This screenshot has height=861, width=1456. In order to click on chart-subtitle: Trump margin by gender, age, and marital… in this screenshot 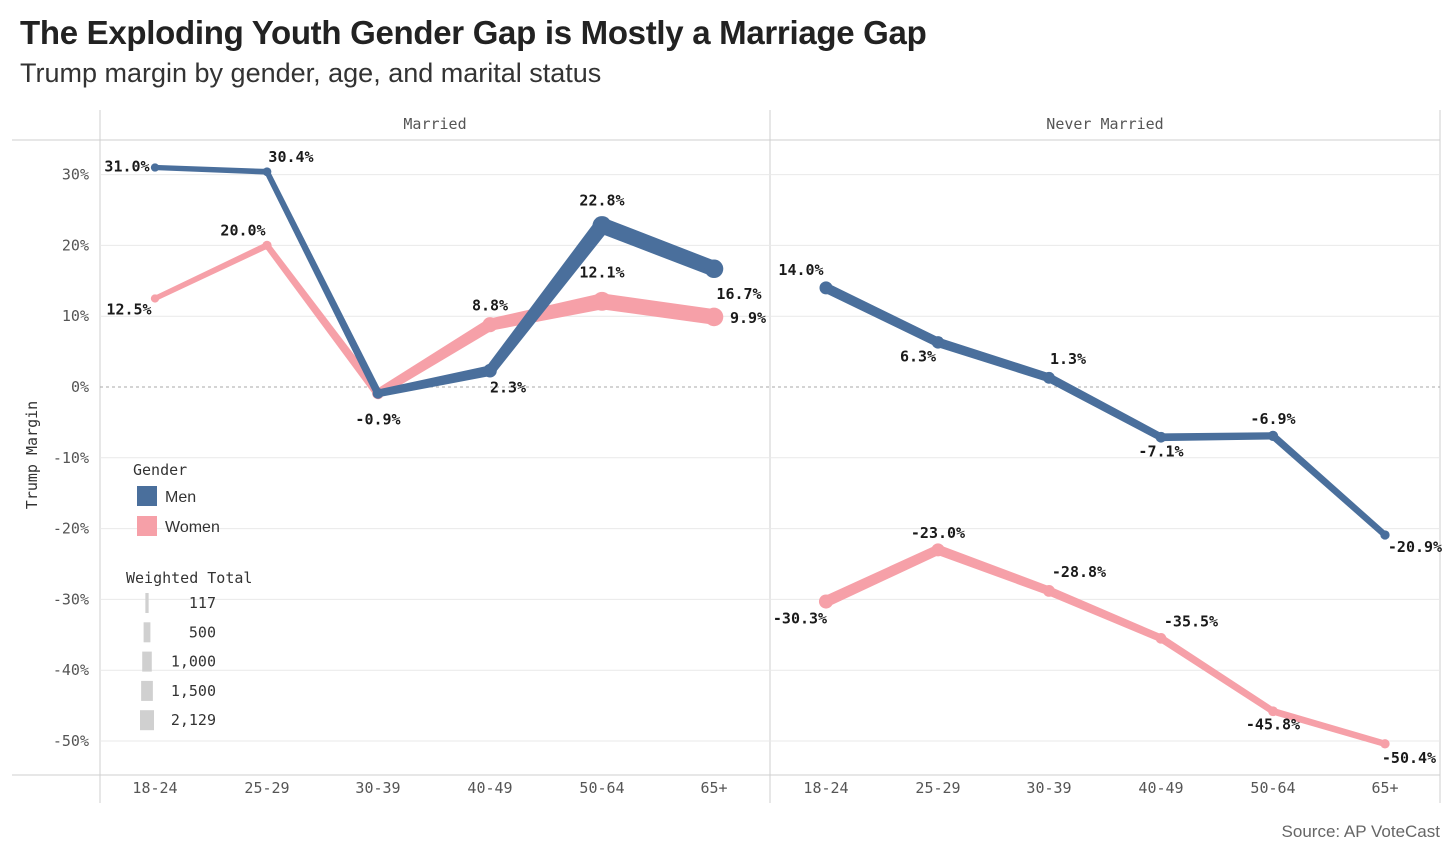, I will do `click(311, 73)`.